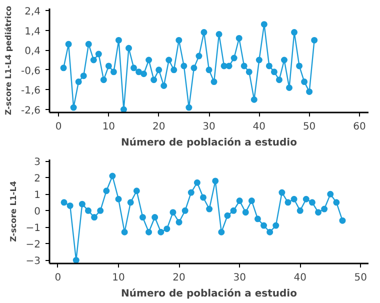 The image size is (380, 303). Describe the element at coordinates (359, 127) in the screenshot. I see `x-tick-label: 60` at that location.